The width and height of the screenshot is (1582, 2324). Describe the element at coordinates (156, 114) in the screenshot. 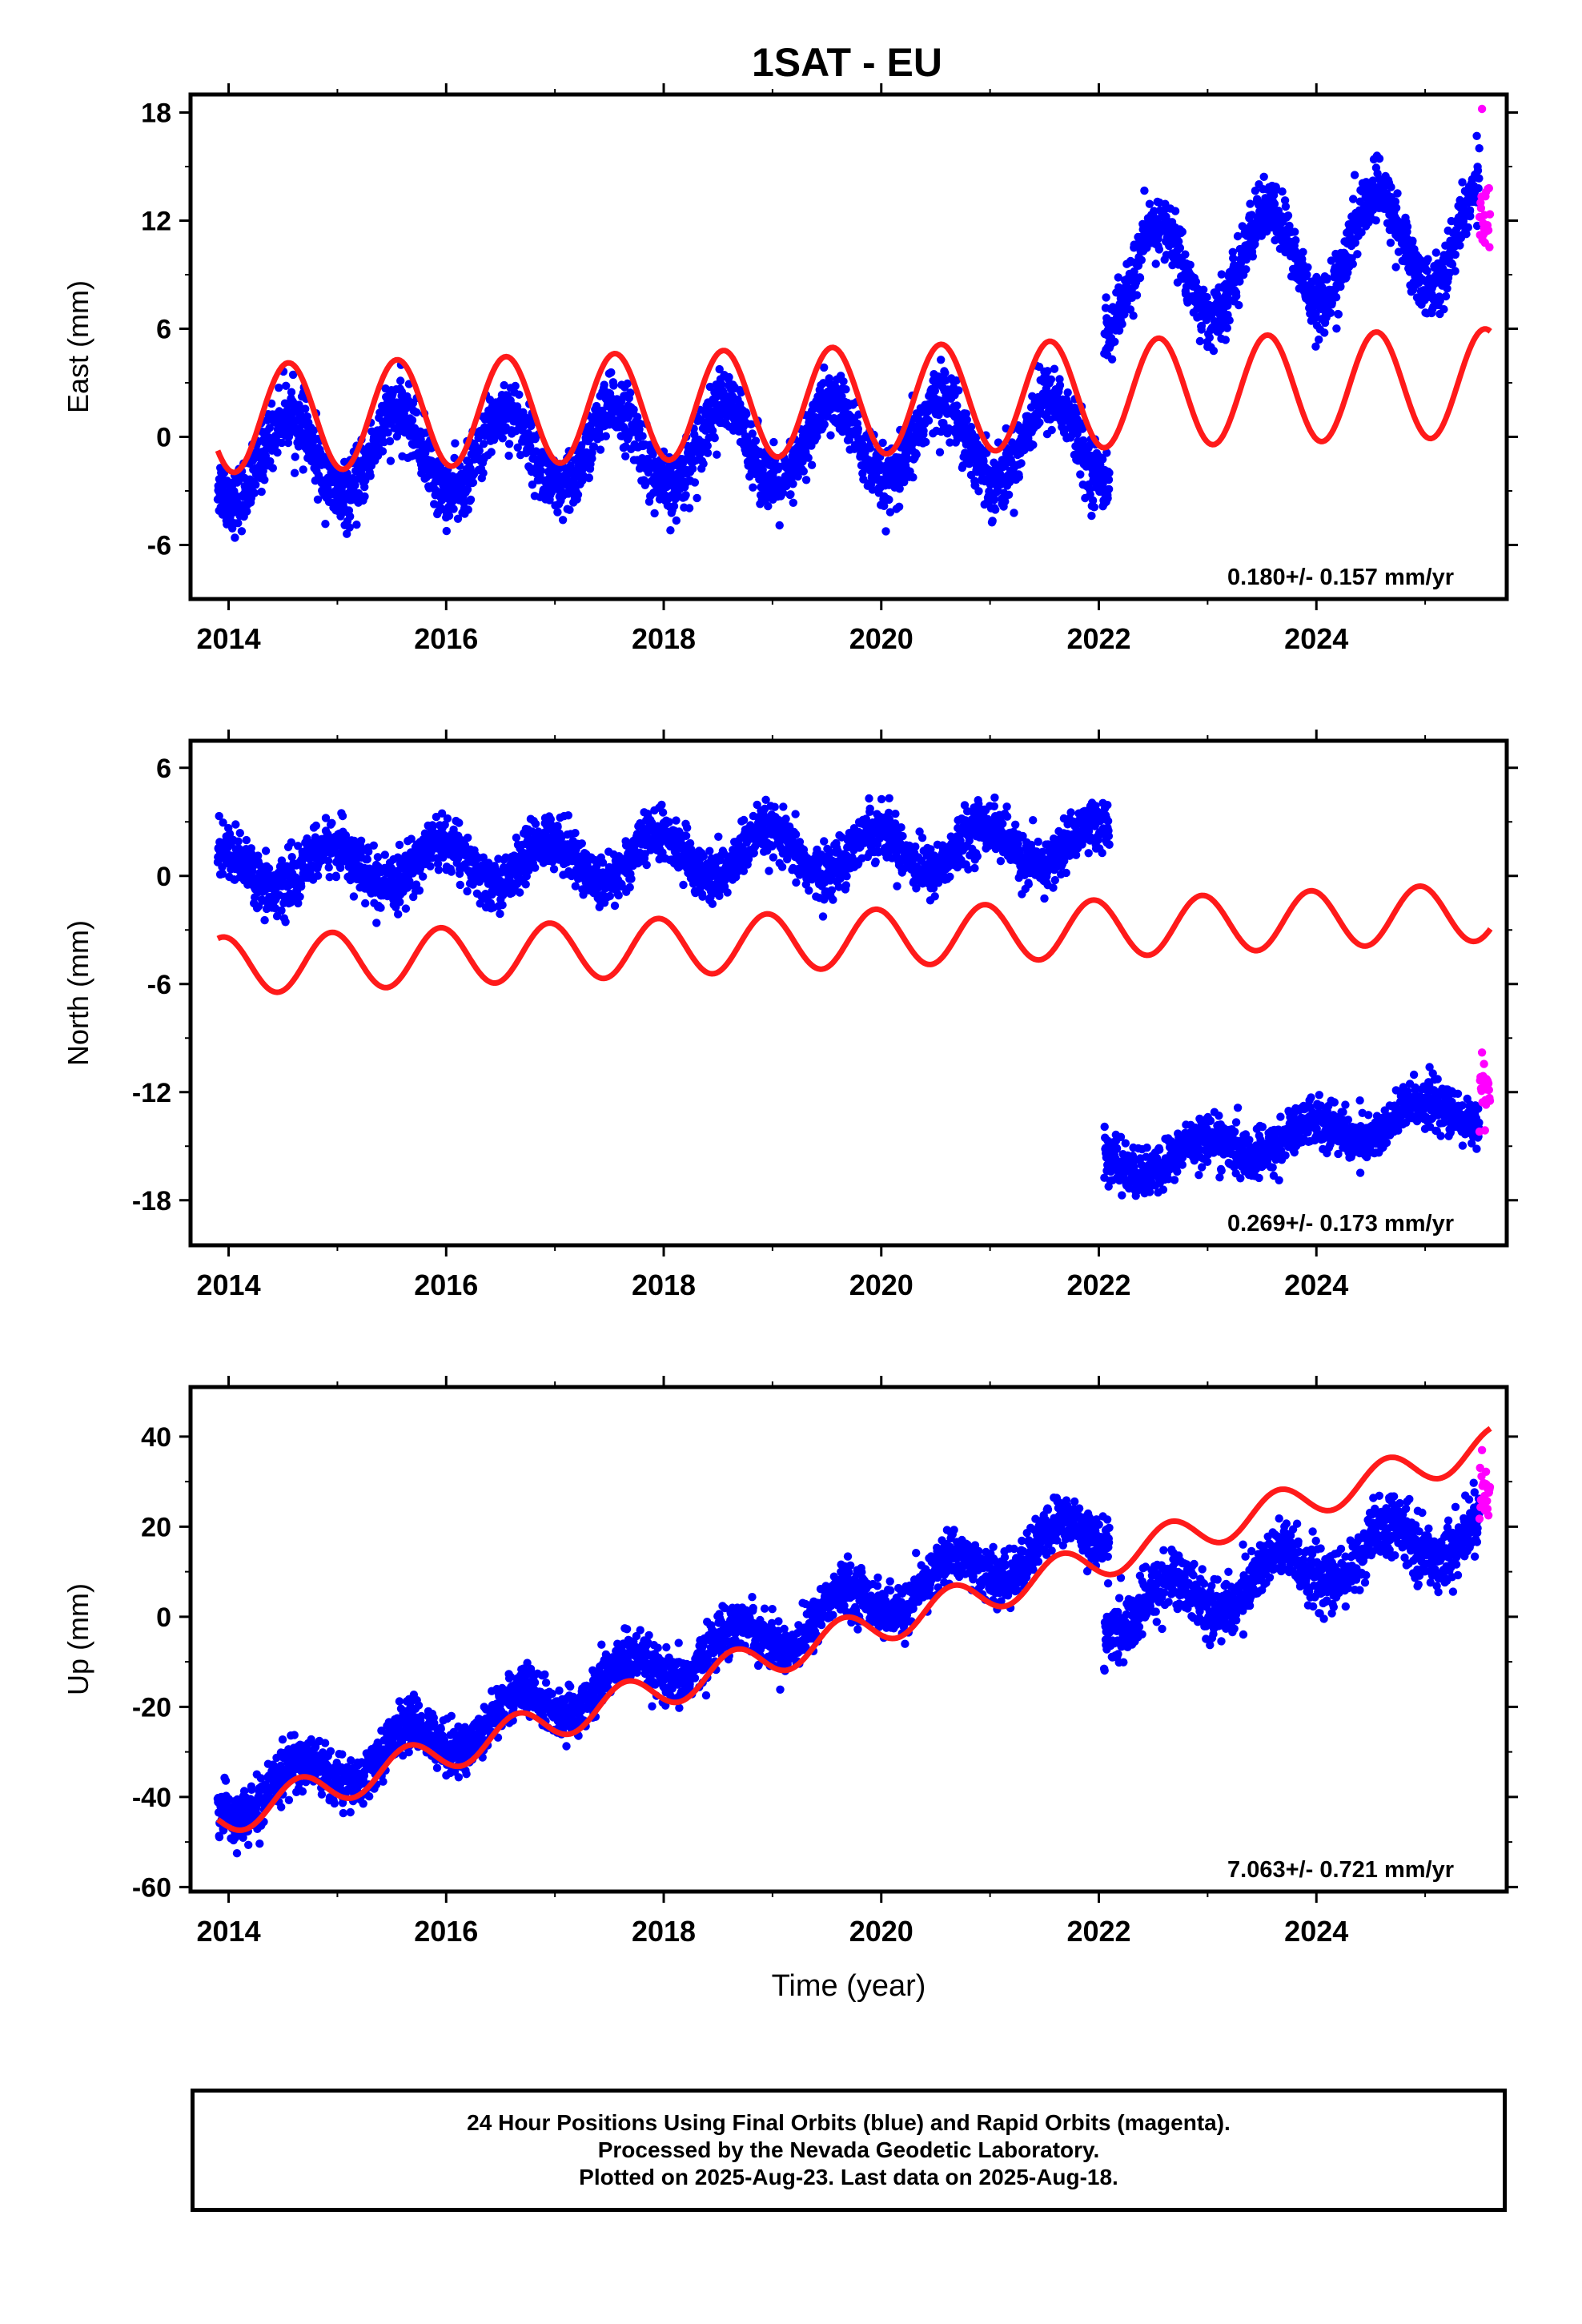

I see `east-y-tick-label: 18` at that location.